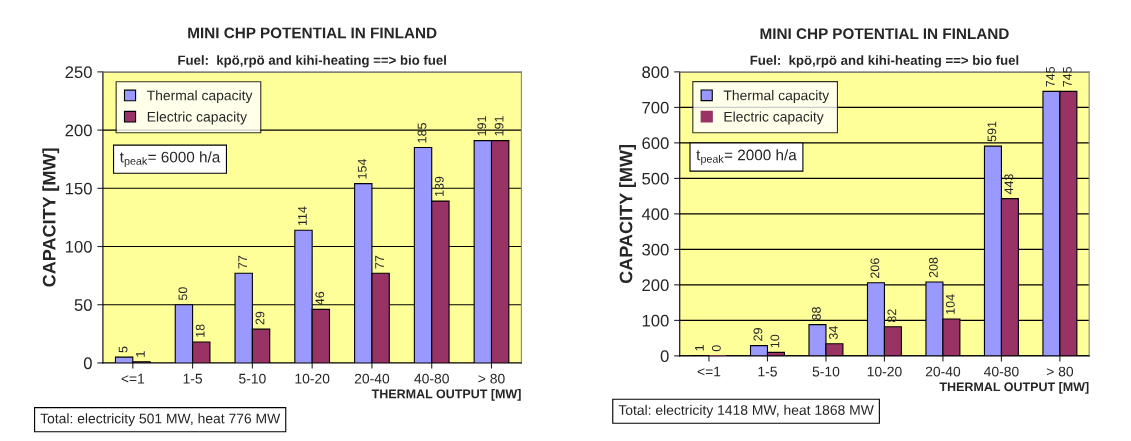 This screenshot has width=1131, height=441. I want to click on y-tick-label: 300, so click(655, 249).